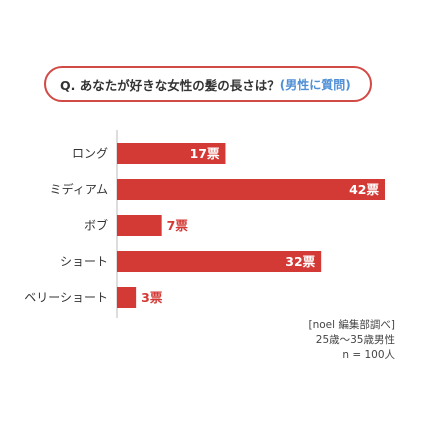 This screenshot has height=430, width=430. Describe the element at coordinates (300, 261) in the screenshot. I see `value-label: 32票` at that location.